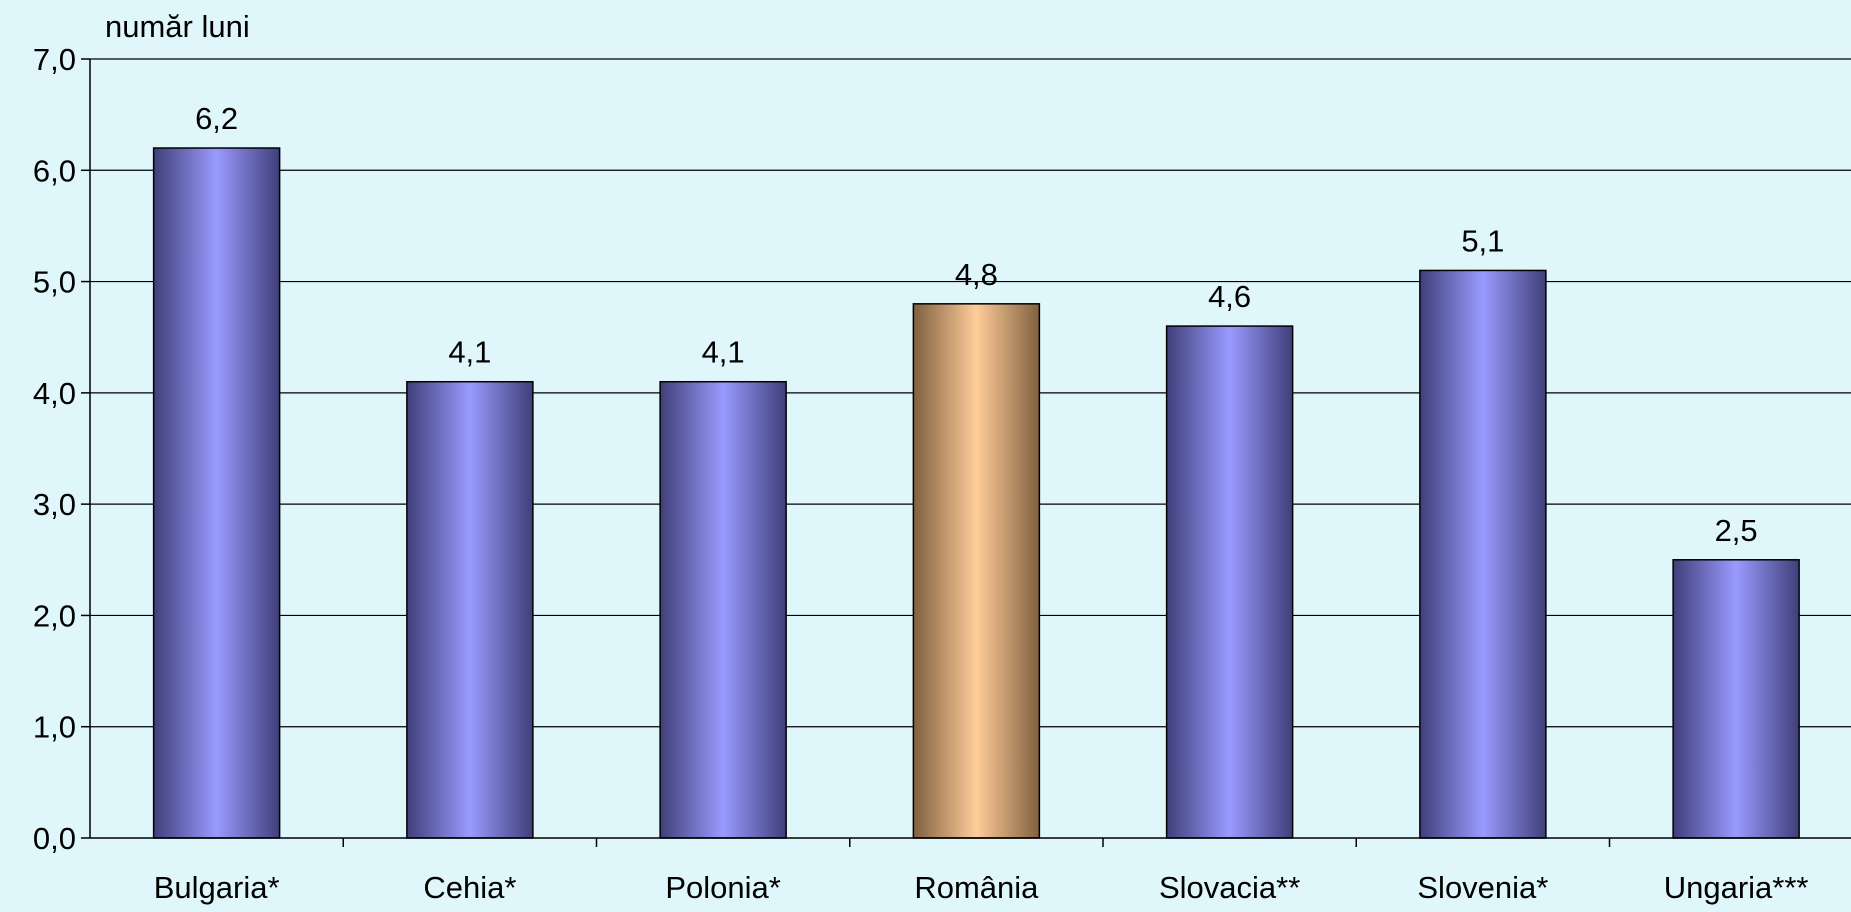 The image size is (1851, 912). What do you see at coordinates (177, 26) in the screenshot?
I see `y-unit-label: număr luni` at bounding box center [177, 26].